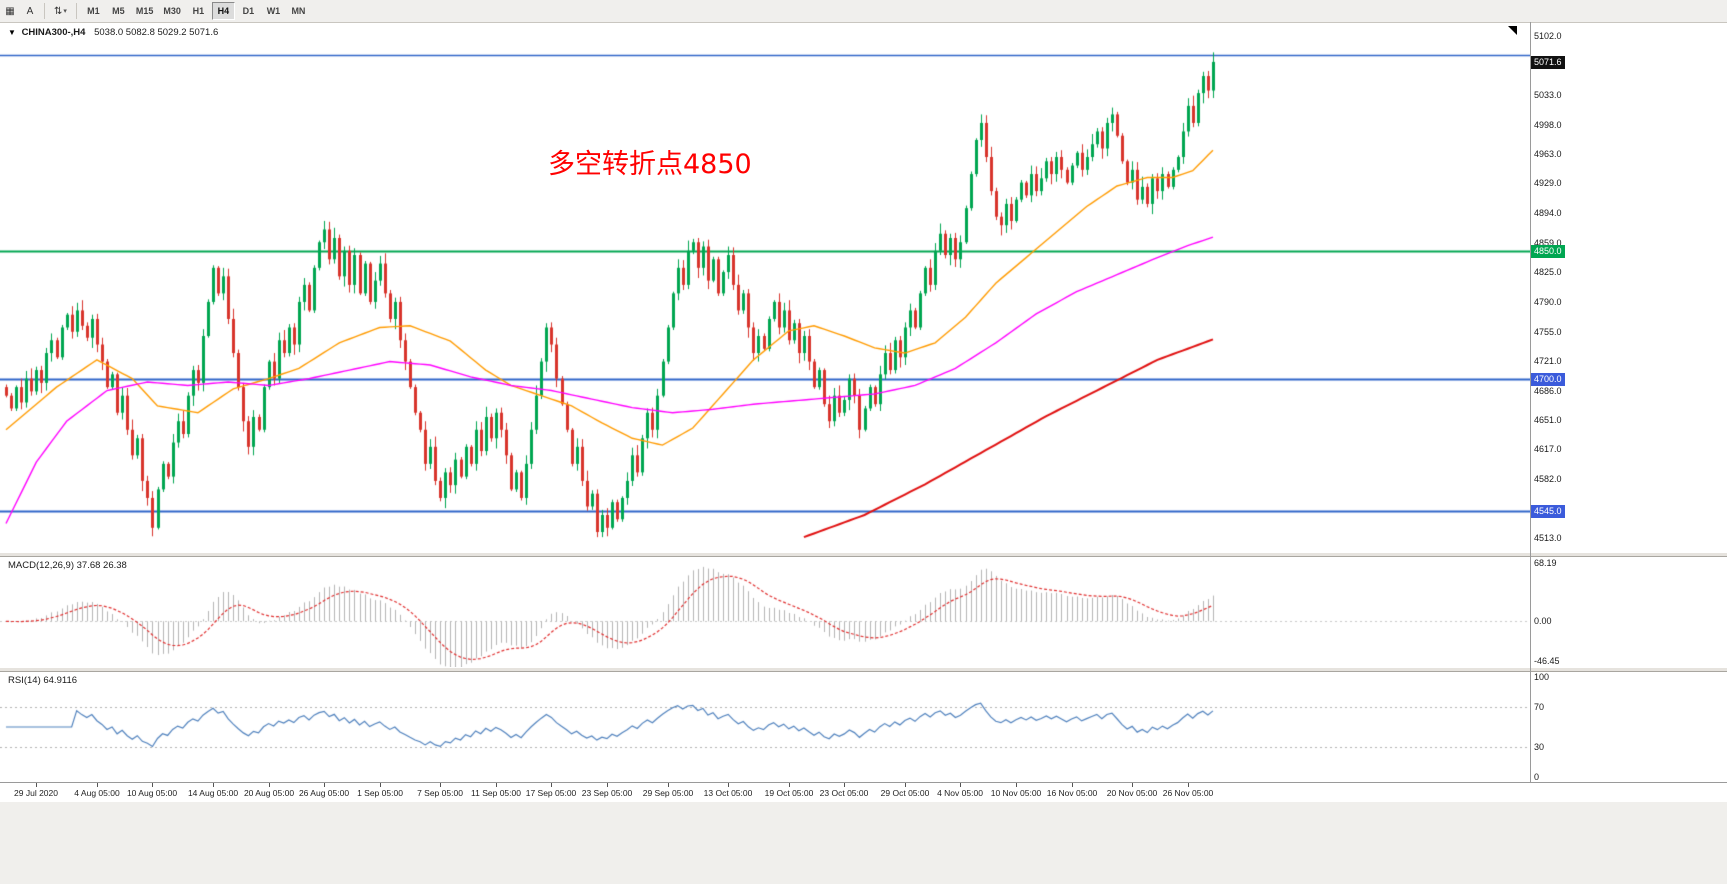  I want to click on scroll-to-end-icon, so click(1512, 30).